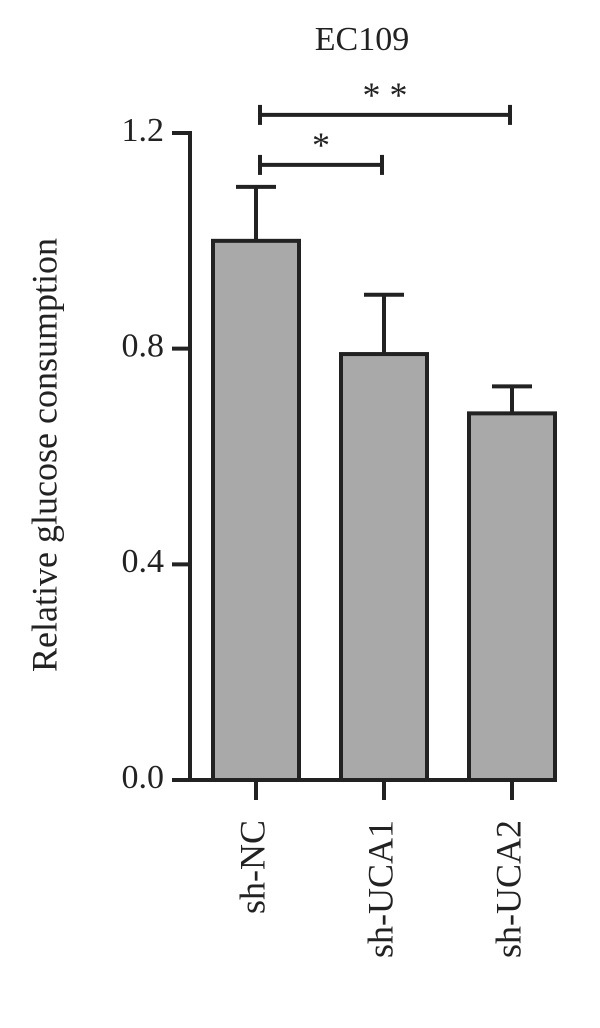 Image resolution: width=600 pixels, height=1028 pixels. Describe the element at coordinates (252, 867) in the screenshot. I see `x-tick-label: sh-NC` at that location.